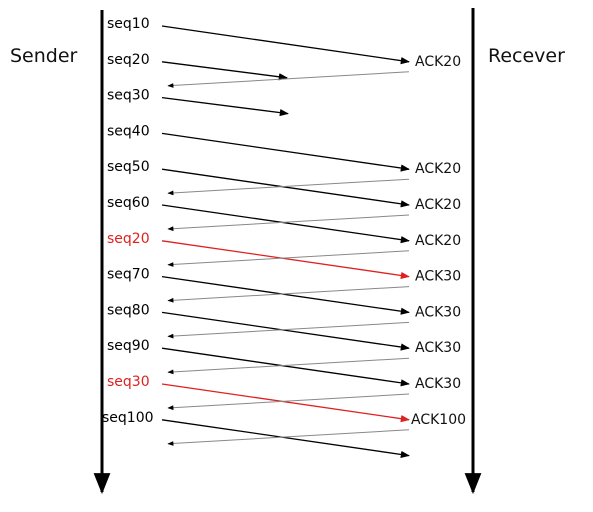 The width and height of the screenshot is (593, 512). What do you see at coordinates (128, 310) in the screenshot?
I see `seq-label: seq80` at bounding box center [128, 310].